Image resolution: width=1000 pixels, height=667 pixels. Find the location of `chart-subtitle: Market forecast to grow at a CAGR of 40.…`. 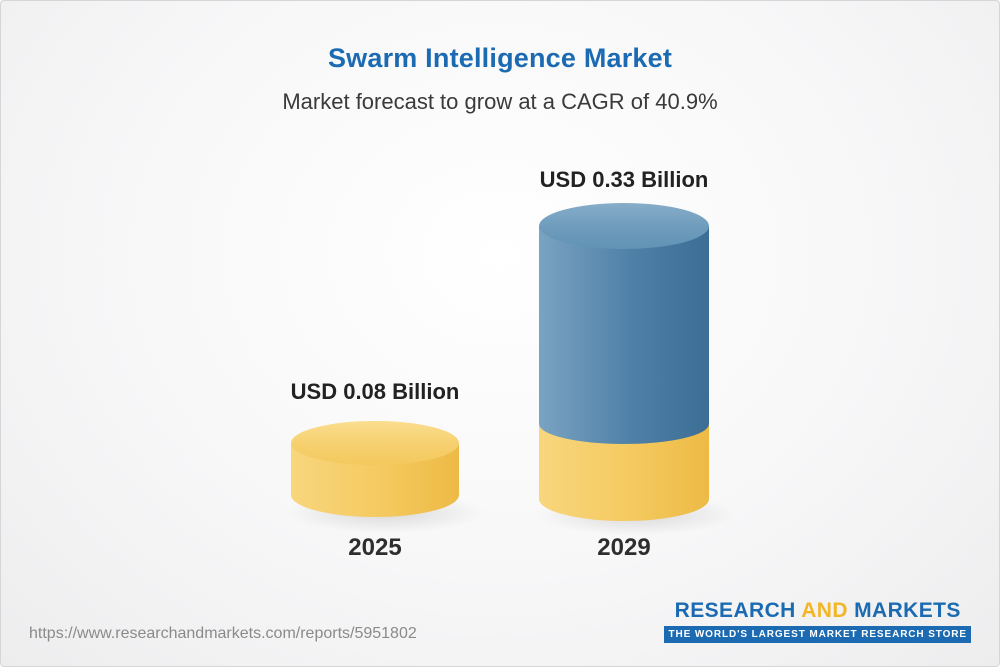

chart-subtitle: Market forecast to grow at a CAGR of 40.… is located at coordinates (500, 101).